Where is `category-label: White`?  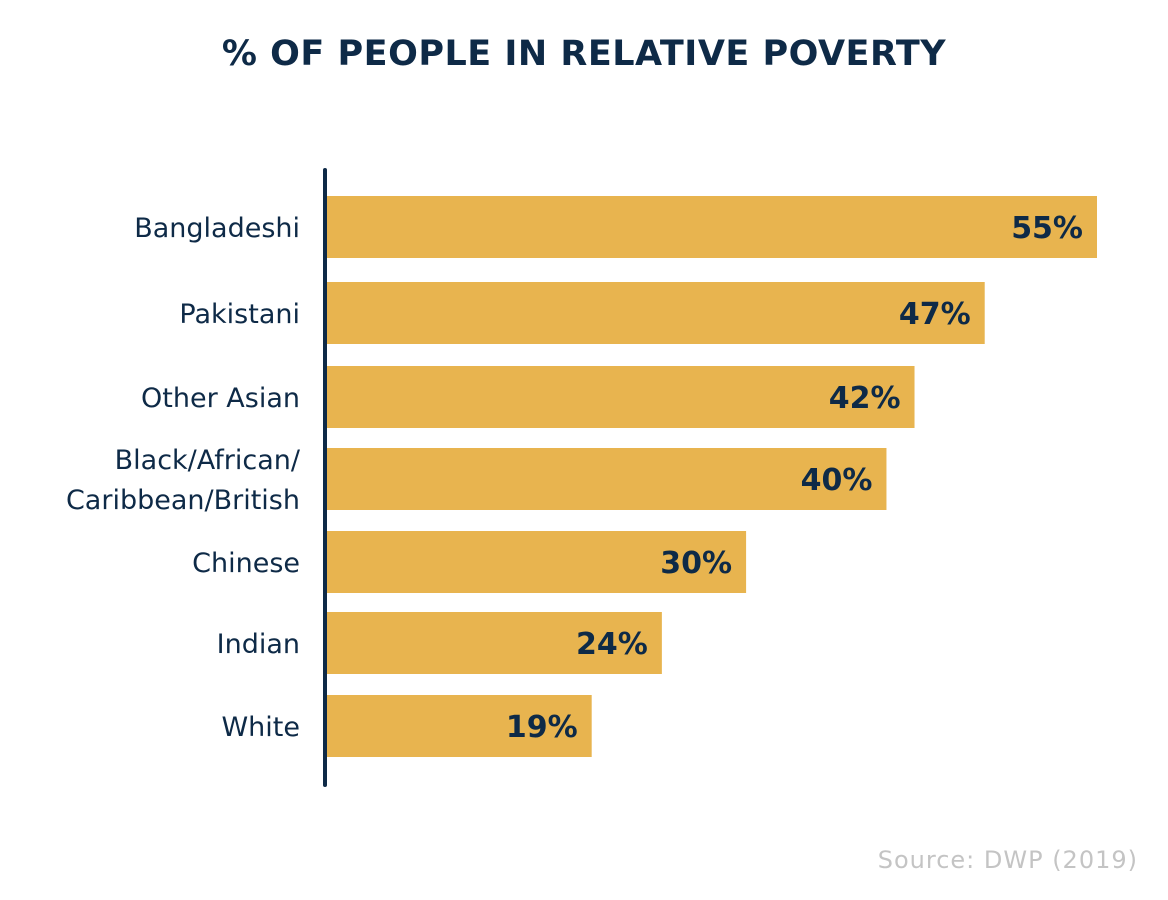
category-label: White is located at coordinates (260, 727).